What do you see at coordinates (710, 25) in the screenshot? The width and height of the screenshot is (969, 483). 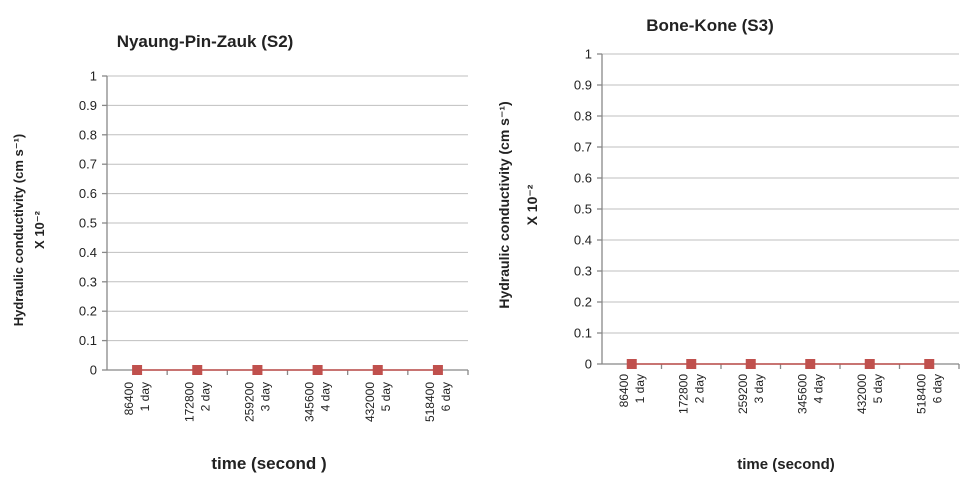 I see `chart-title: Bone-Kone (S3)` at bounding box center [710, 25].